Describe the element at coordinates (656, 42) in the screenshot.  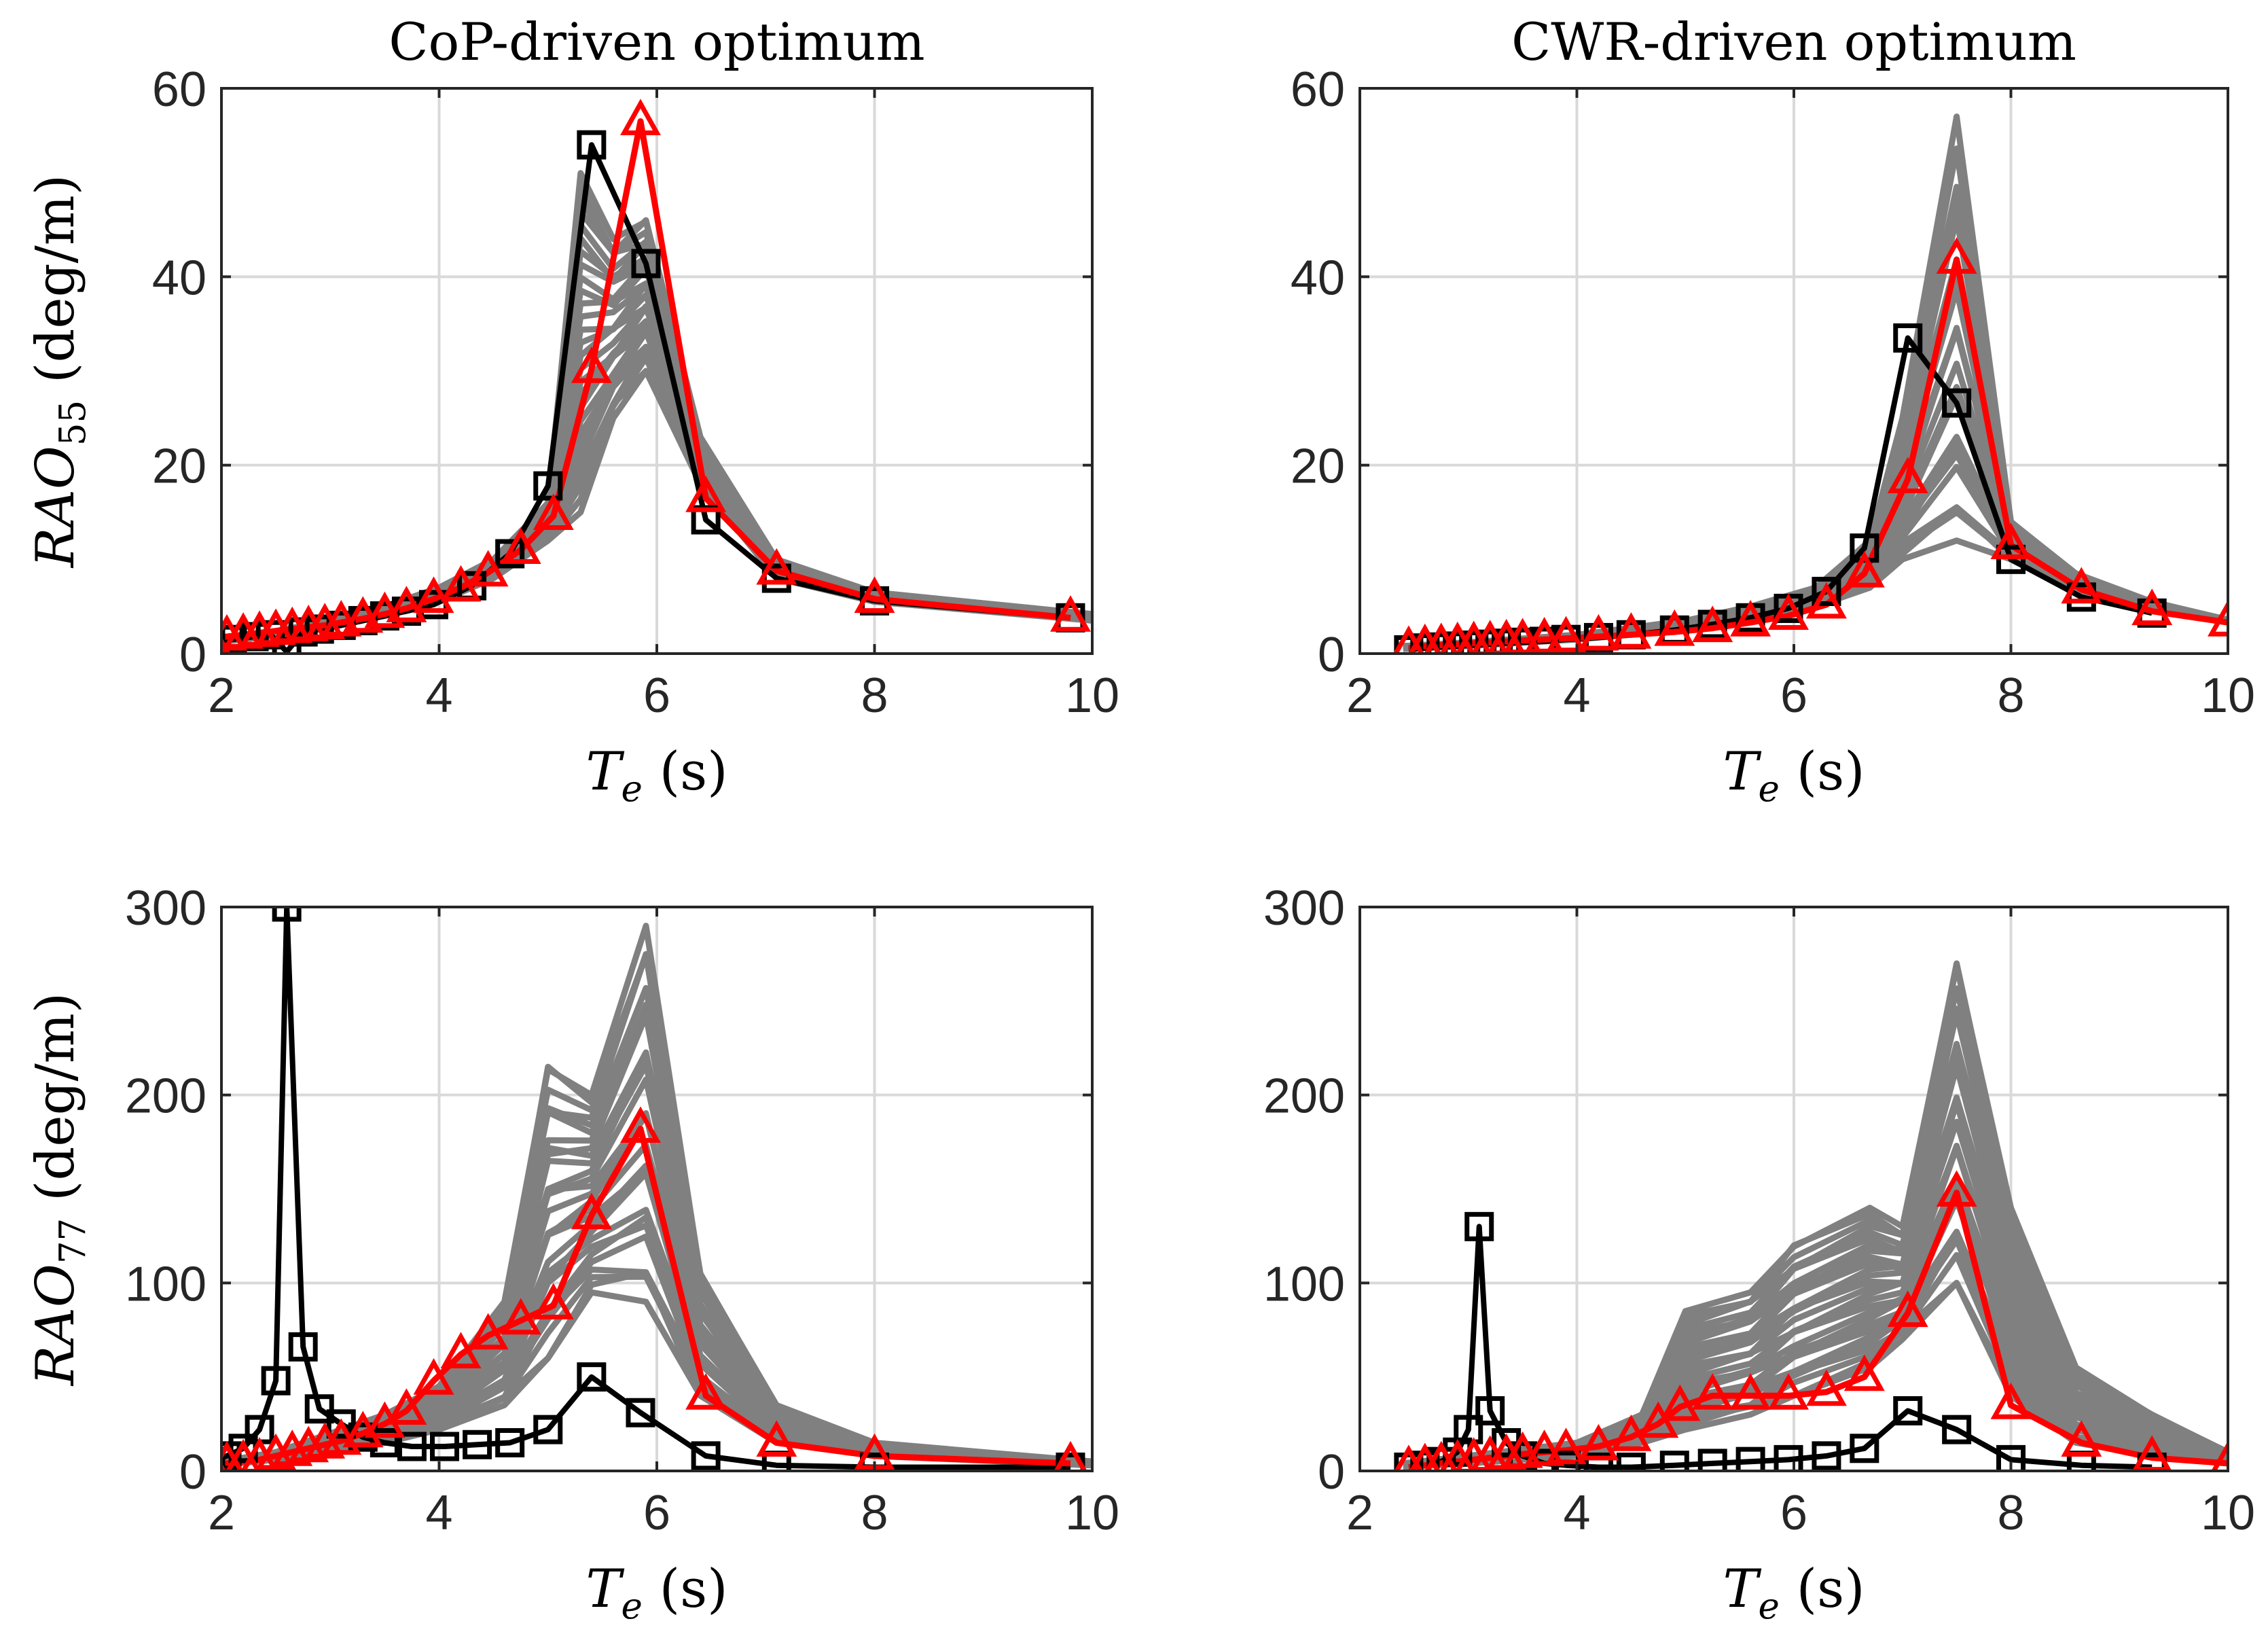
I see `panel-title: CoP-driven optimum` at that location.